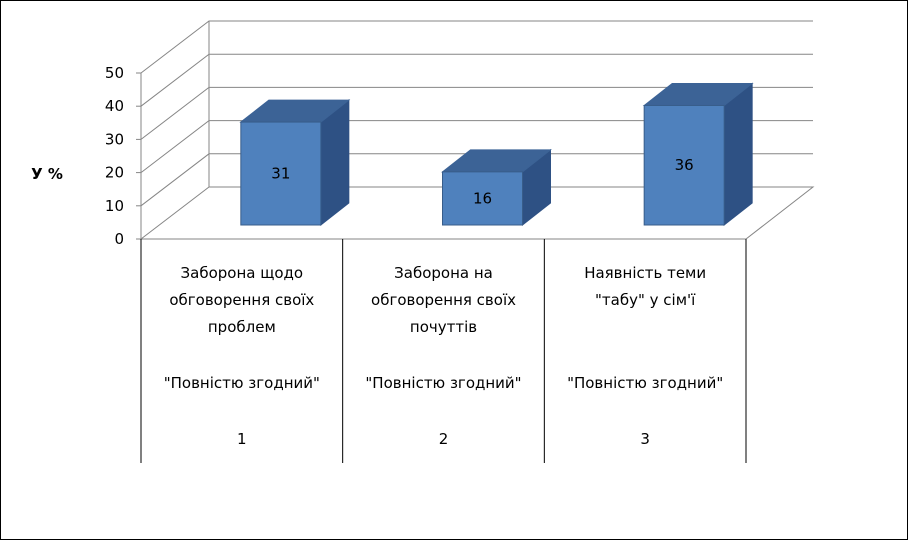  I want to click on category-label-line: почуттів, so click(443, 327).